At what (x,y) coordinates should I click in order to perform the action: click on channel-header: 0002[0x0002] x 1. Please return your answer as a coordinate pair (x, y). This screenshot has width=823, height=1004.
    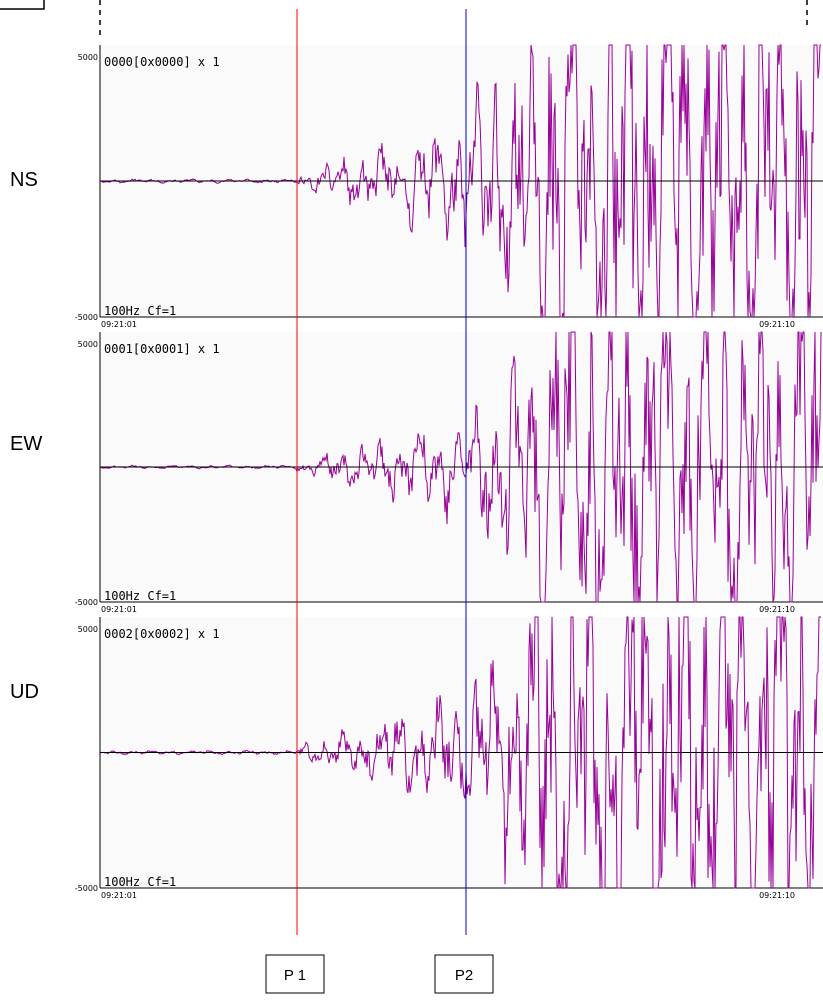
    Looking at the image, I should click on (162, 634).